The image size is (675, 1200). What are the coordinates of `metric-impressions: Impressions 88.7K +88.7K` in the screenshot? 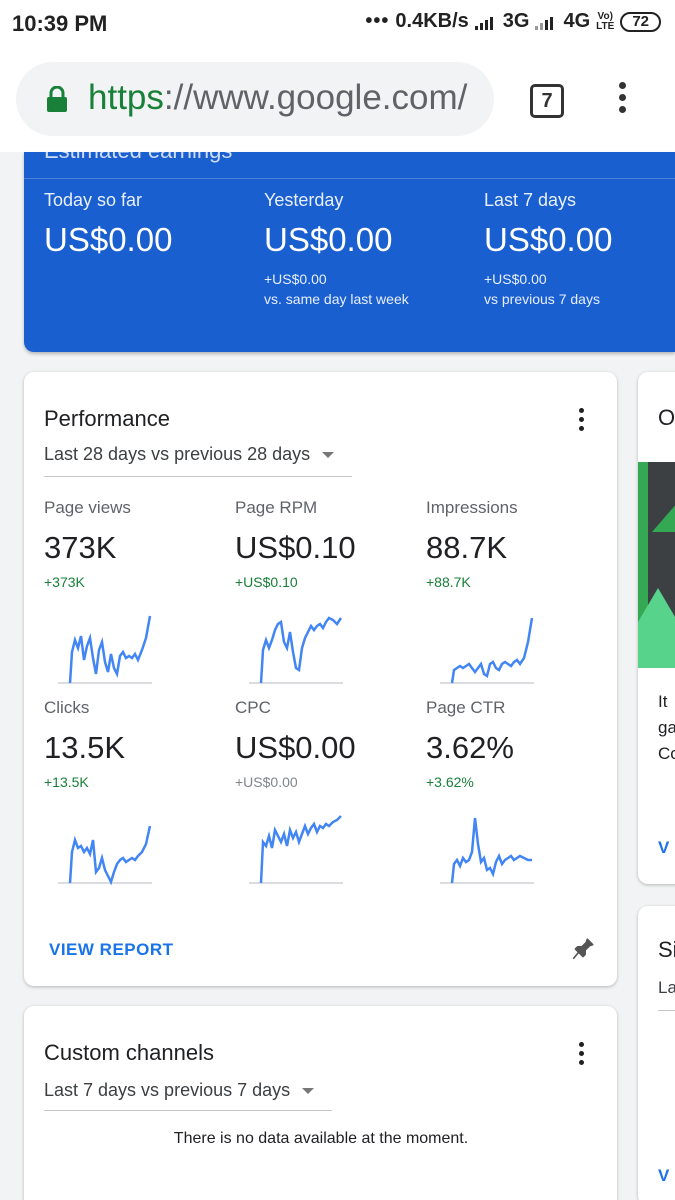 It's located at (472, 544).